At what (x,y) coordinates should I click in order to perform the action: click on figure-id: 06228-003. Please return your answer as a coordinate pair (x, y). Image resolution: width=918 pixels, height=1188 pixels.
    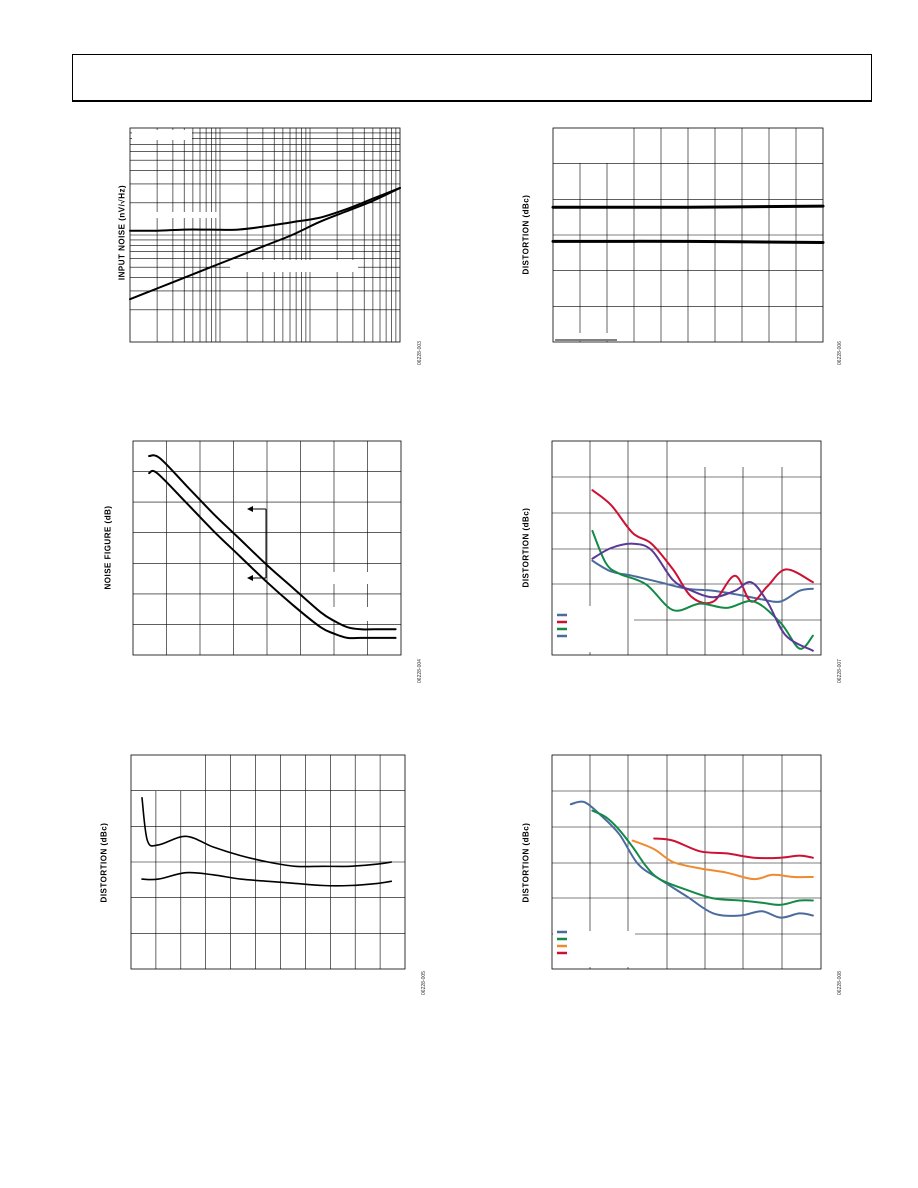
    Looking at the image, I should click on (420, 353).